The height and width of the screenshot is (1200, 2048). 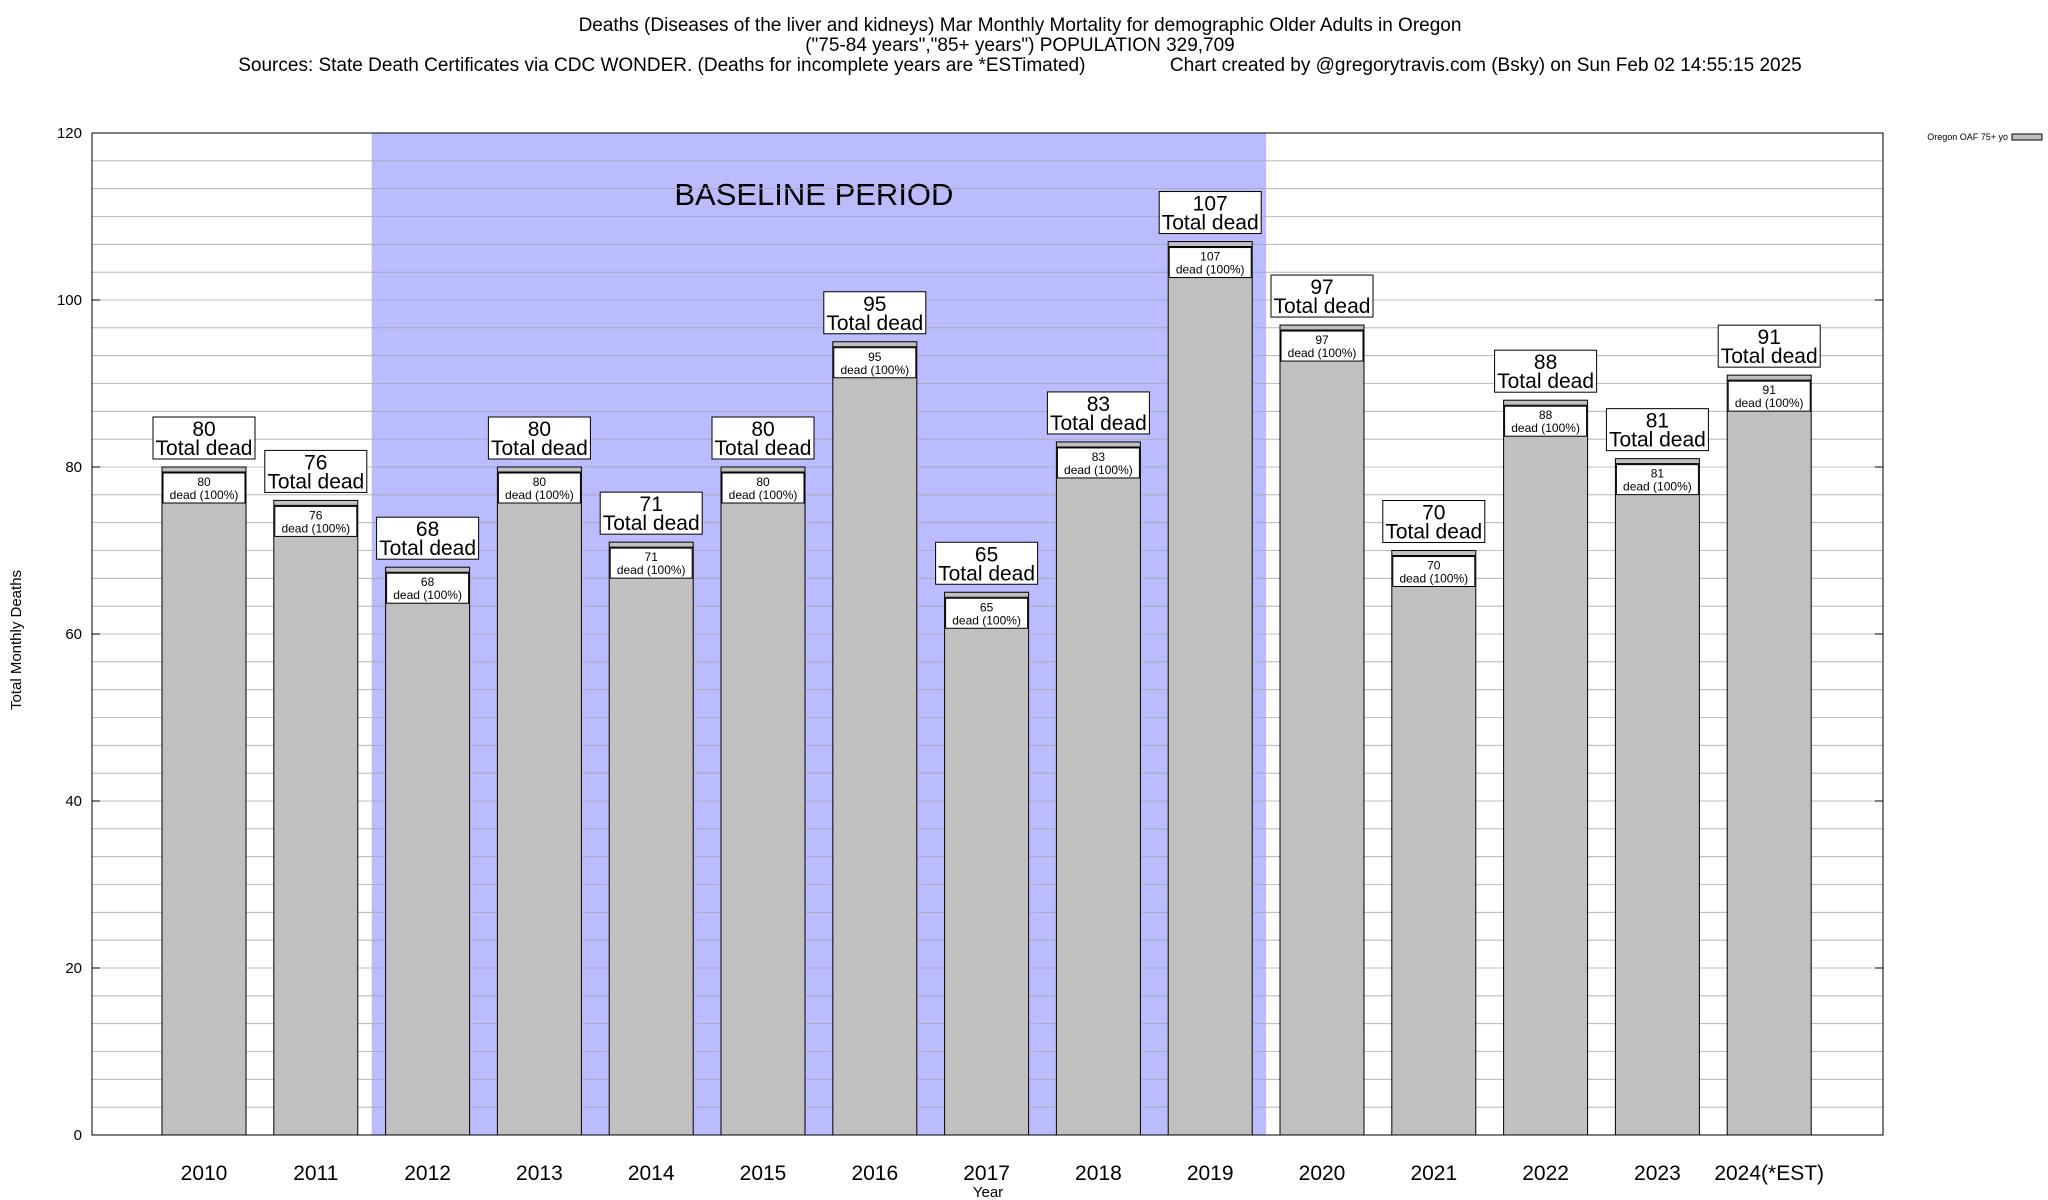 What do you see at coordinates (69, 133) in the screenshot?
I see `y-tick-label: 120` at bounding box center [69, 133].